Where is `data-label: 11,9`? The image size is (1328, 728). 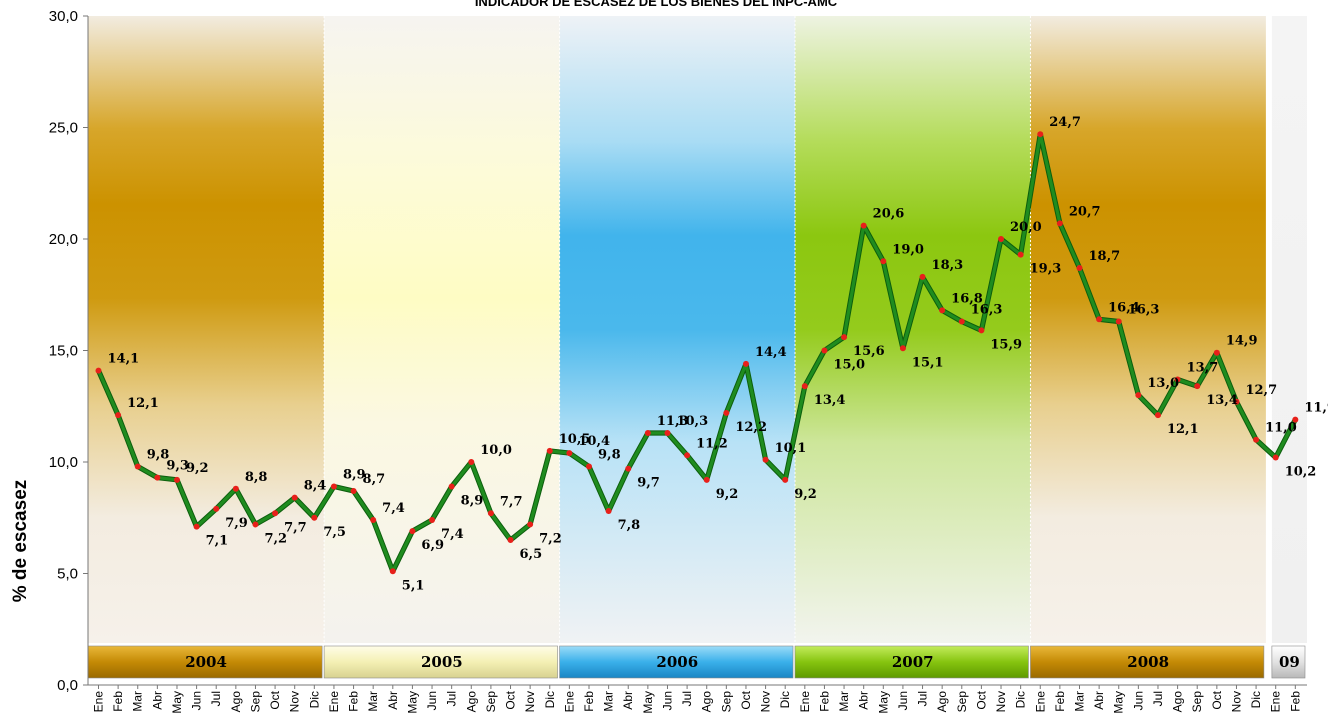
data-label: 11,9 is located at coordinates (1316, 408).